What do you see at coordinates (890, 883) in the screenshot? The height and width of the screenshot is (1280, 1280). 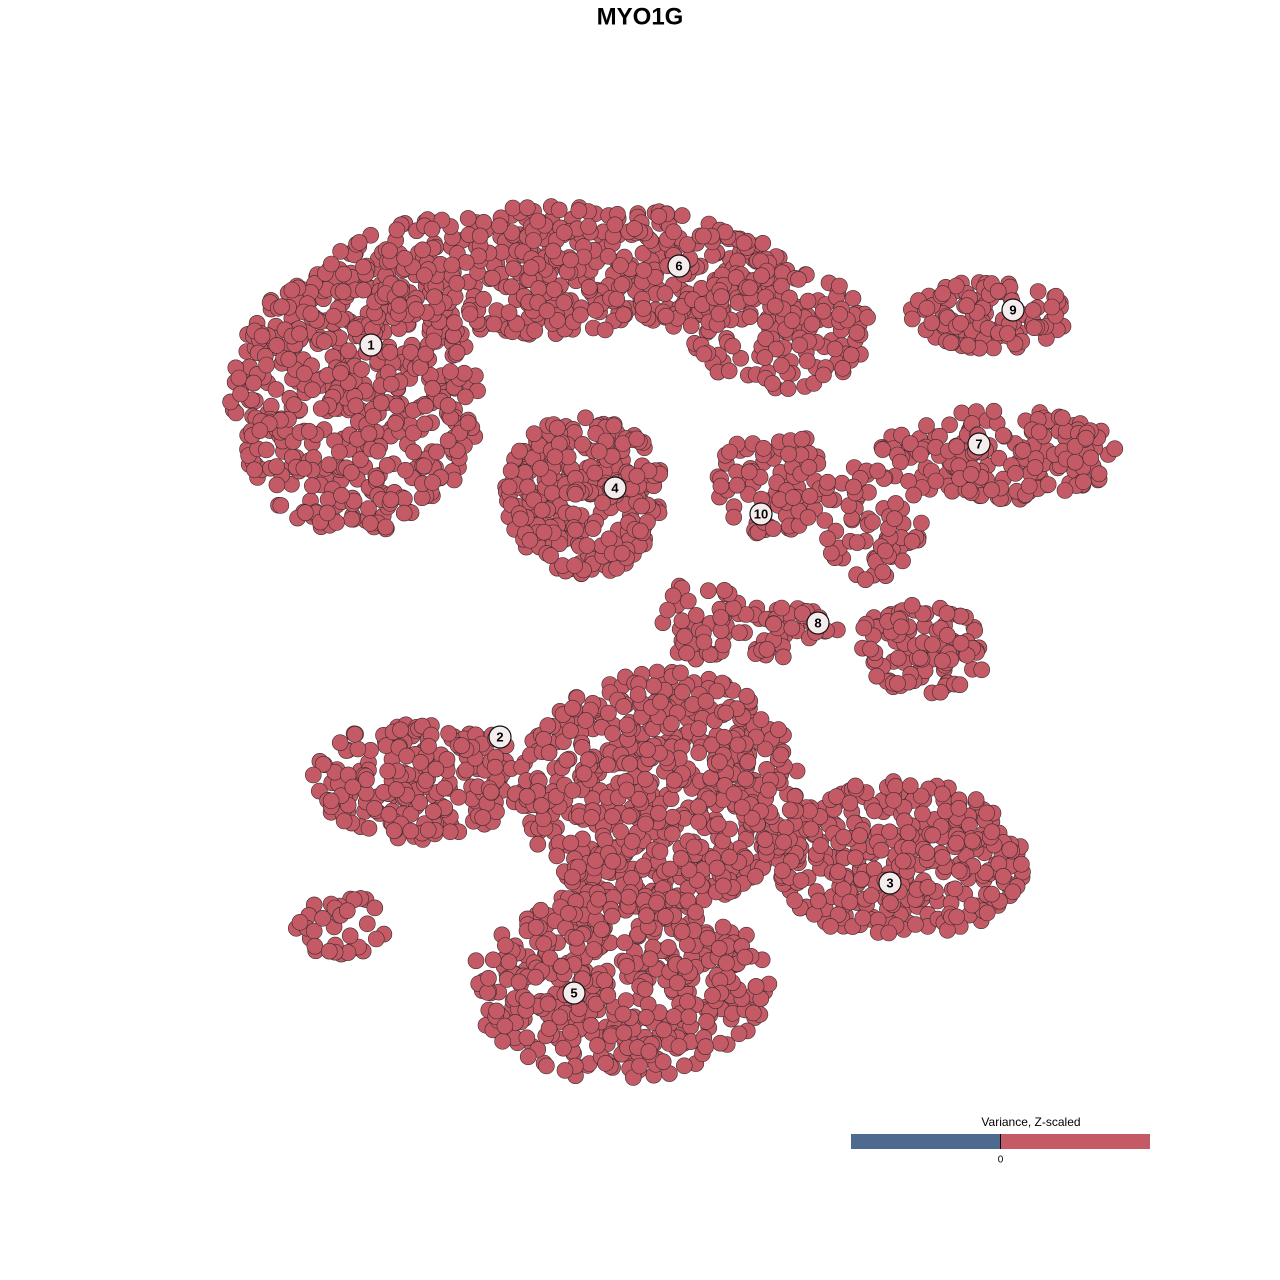 I see `cluster-badge` at bounding box center [890, 883].